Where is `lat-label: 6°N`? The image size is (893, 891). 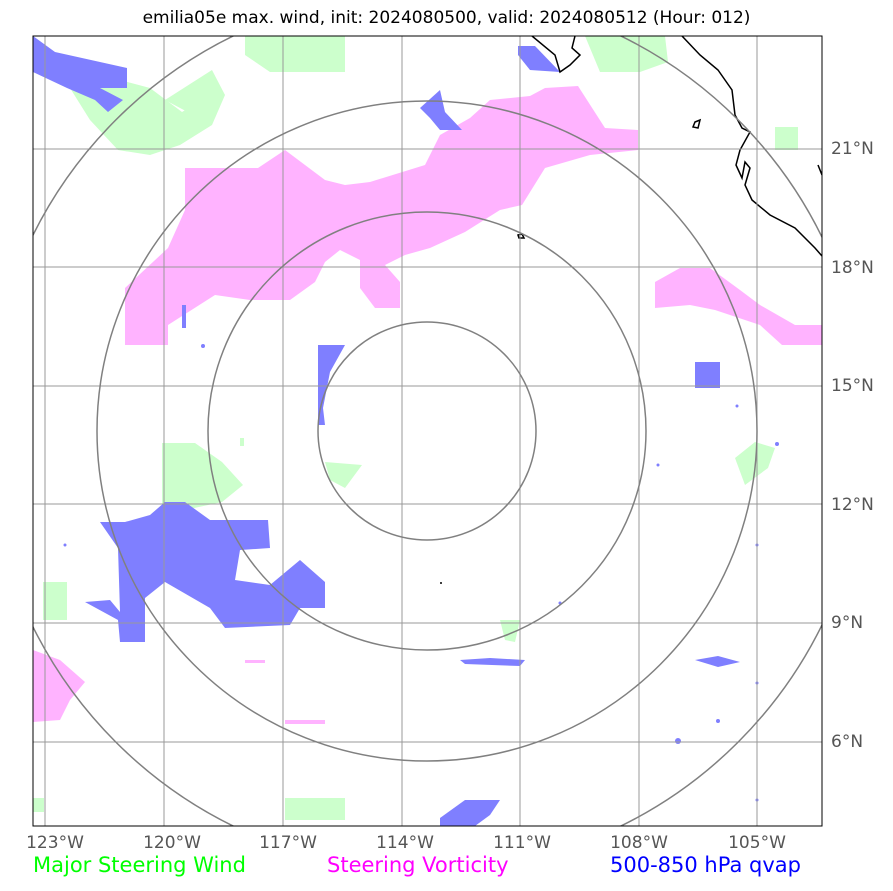
lat-label: 6°N is located at coordinates (847, 742).